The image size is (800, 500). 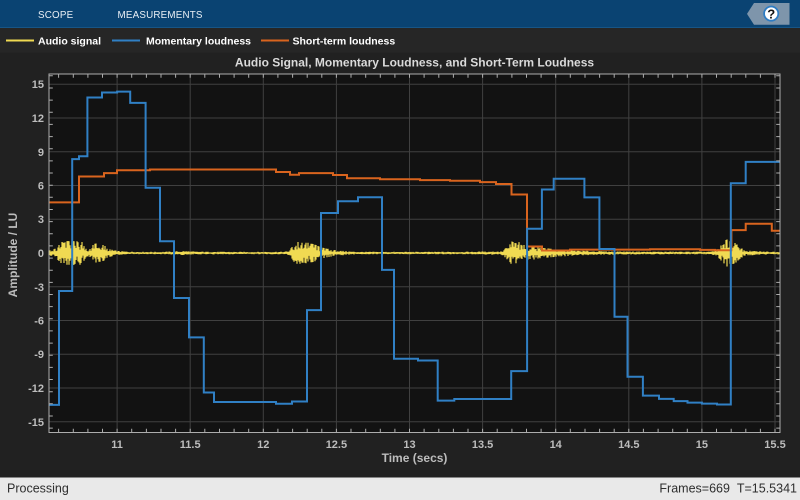 What do you see at coordinates (190, 445) in the screenshot?
I see `svg-text: 11.5` at bounding box center [190, 445].